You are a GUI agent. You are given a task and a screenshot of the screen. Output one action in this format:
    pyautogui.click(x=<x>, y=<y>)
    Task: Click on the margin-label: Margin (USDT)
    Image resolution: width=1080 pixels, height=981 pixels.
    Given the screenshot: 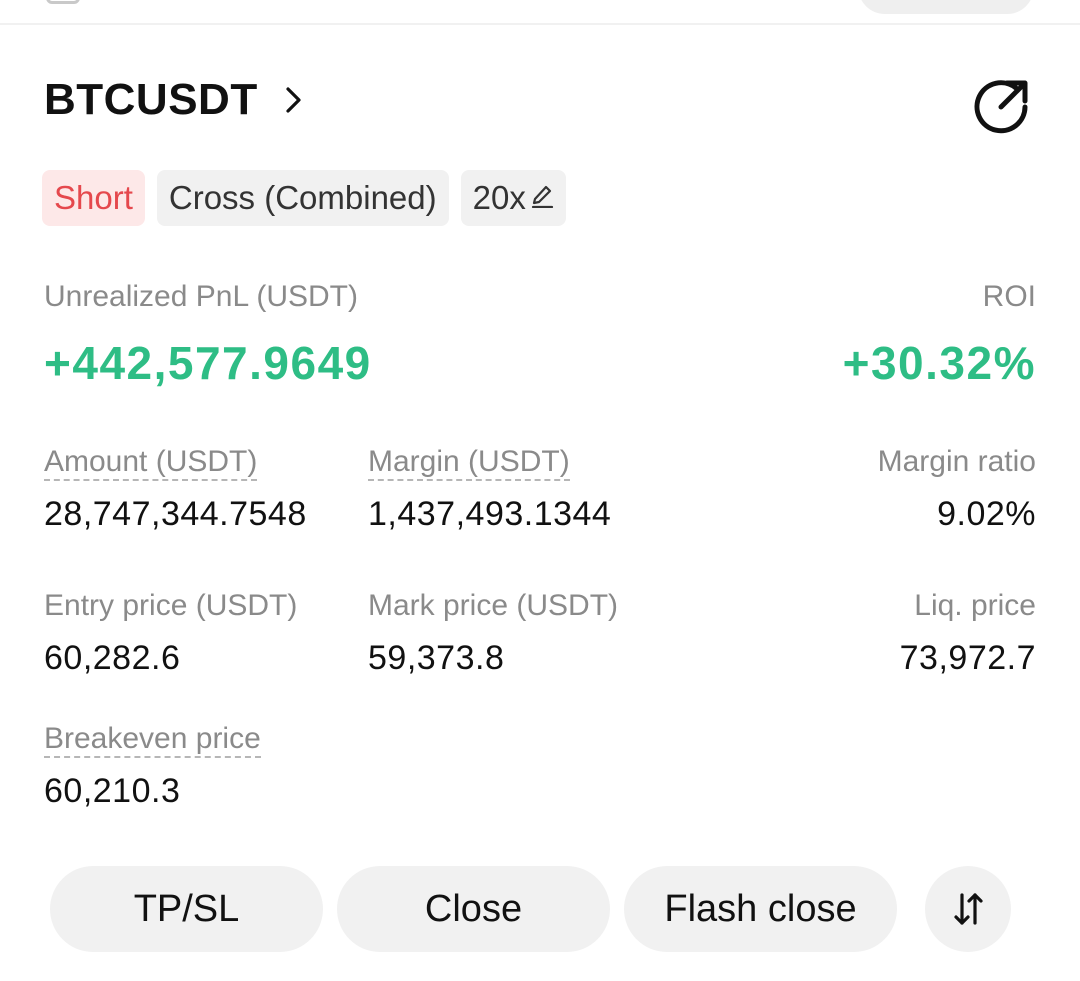 What is the action you would take?
    pyautogui.click(x=469, y=463)
    